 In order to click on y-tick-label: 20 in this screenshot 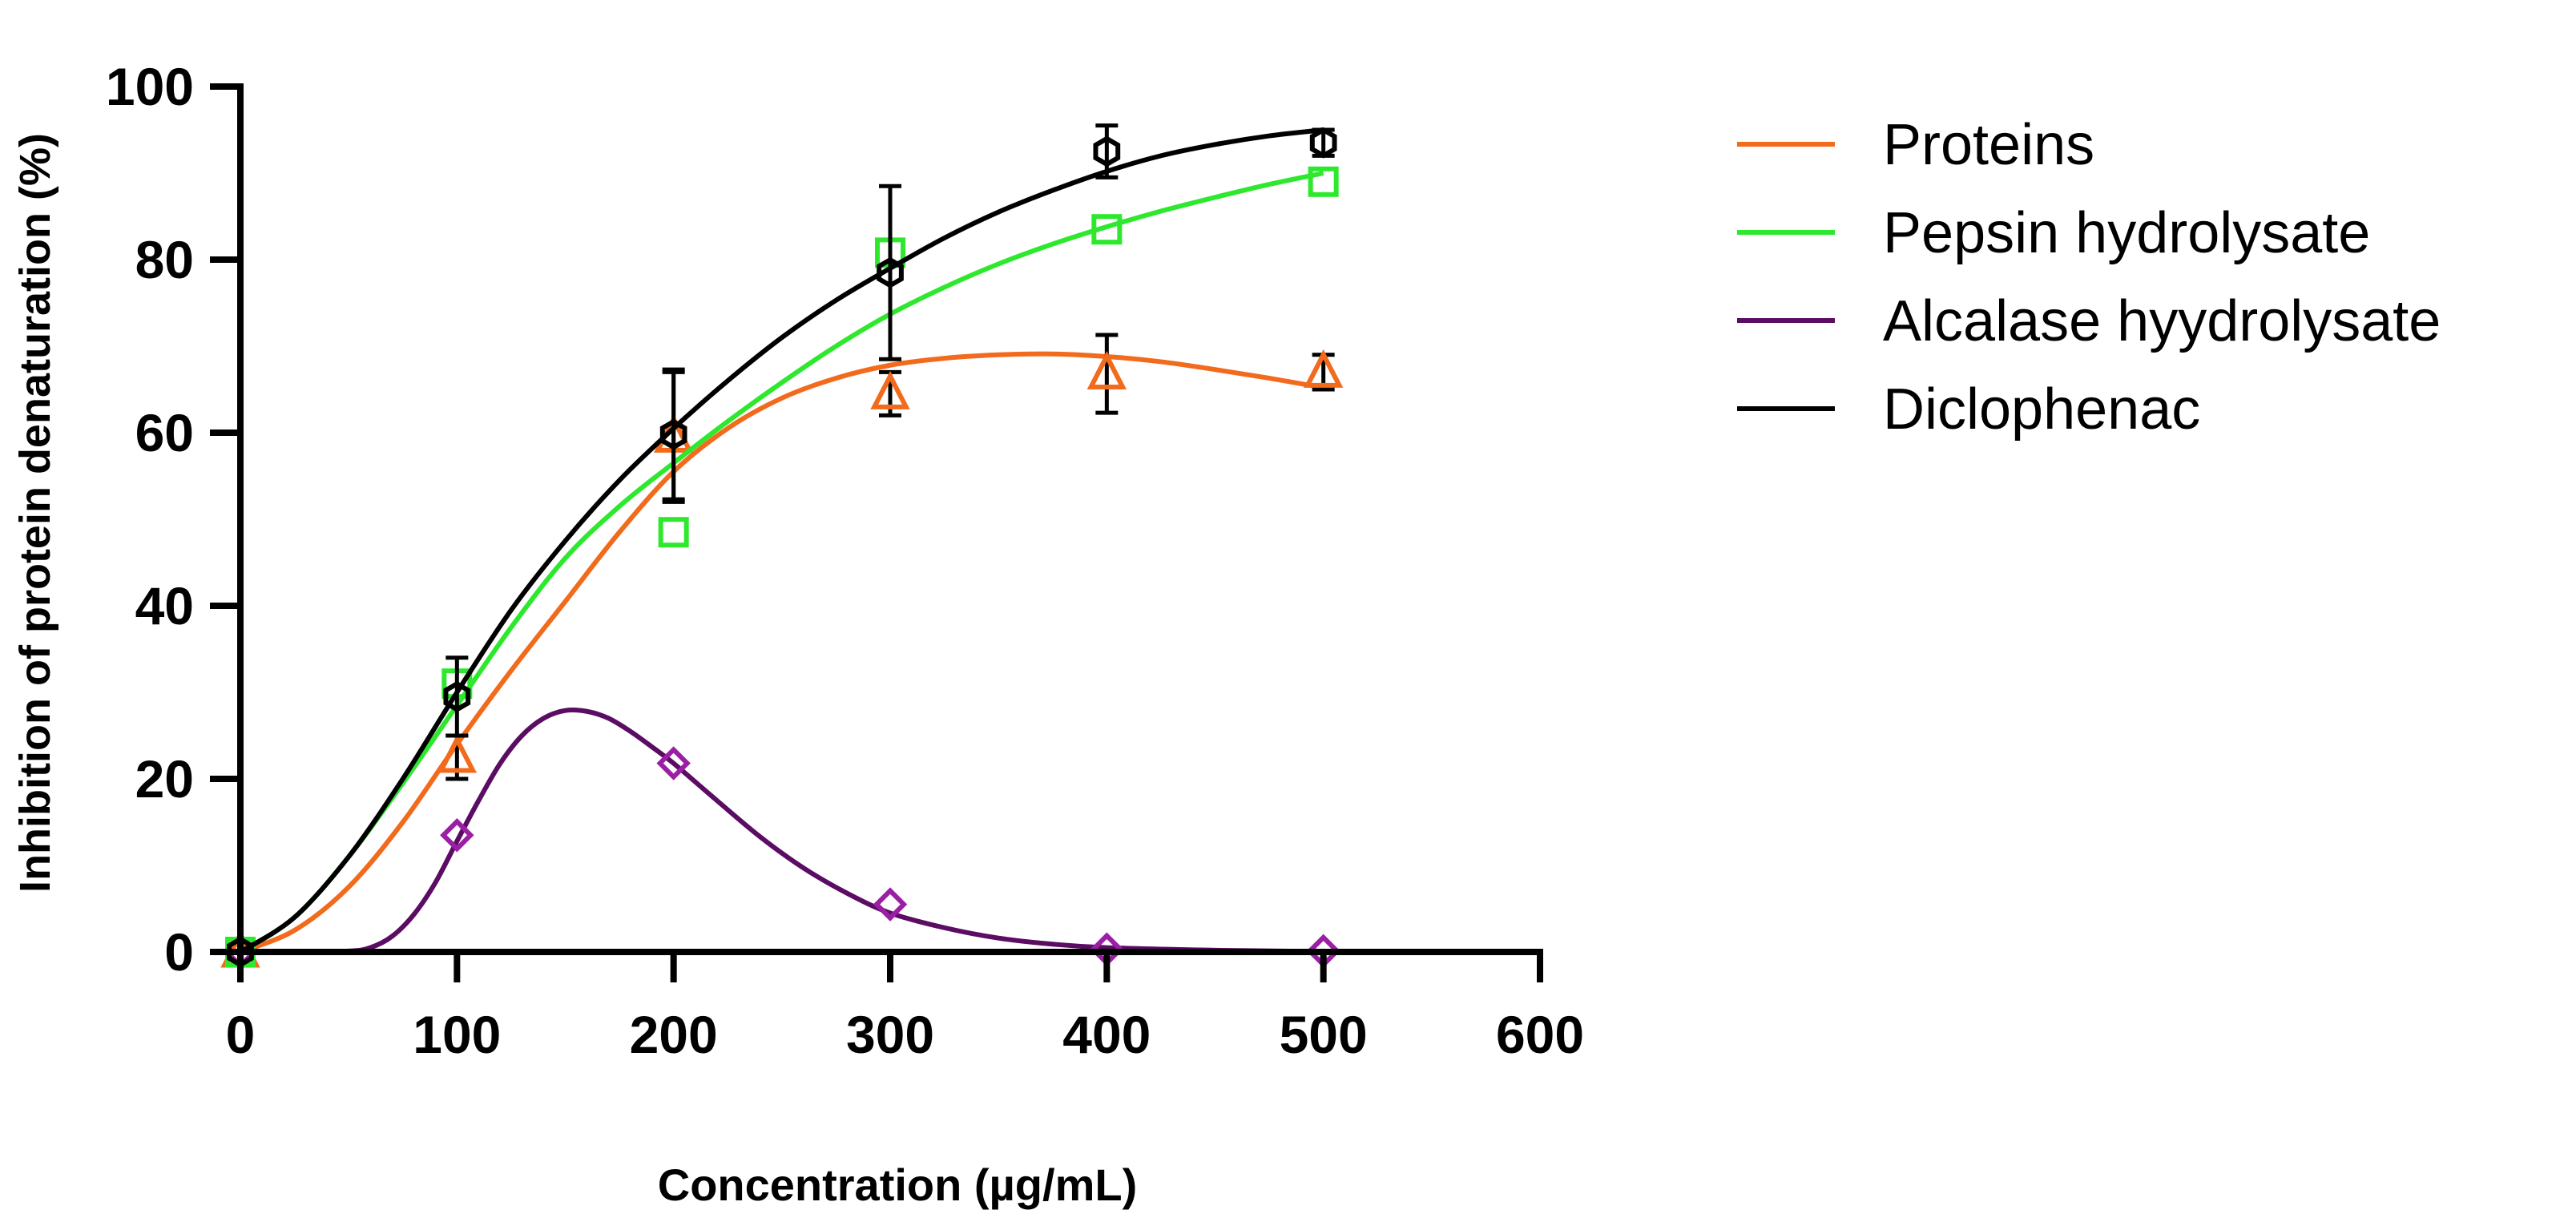, I will do `click(164, 779)`.